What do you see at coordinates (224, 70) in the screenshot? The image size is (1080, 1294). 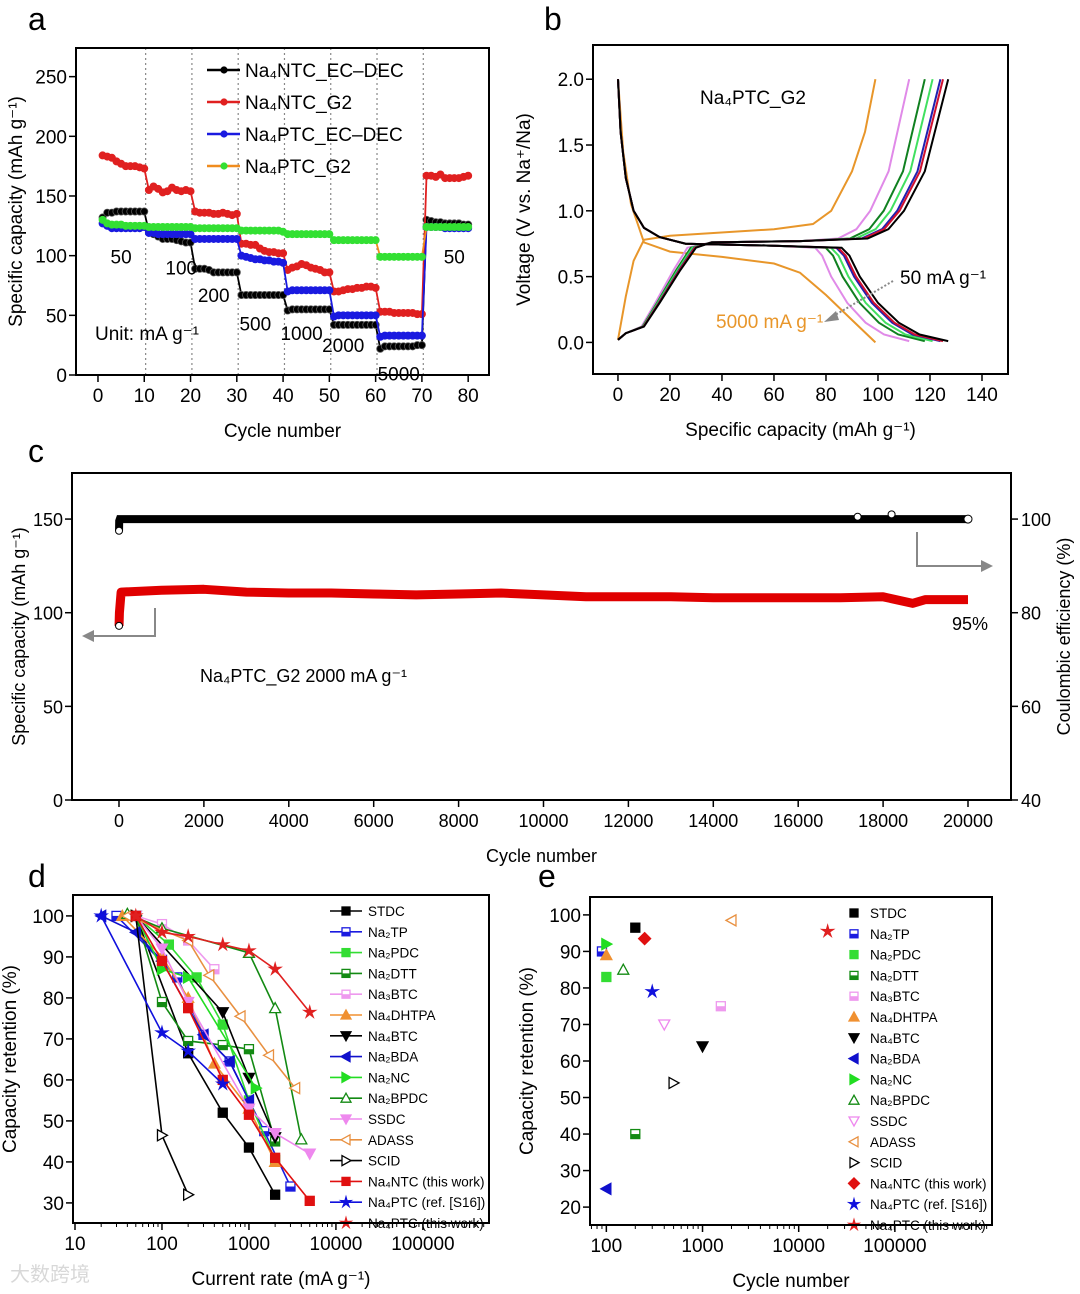 I see `legend-marker` at bounding box center [224, 70].